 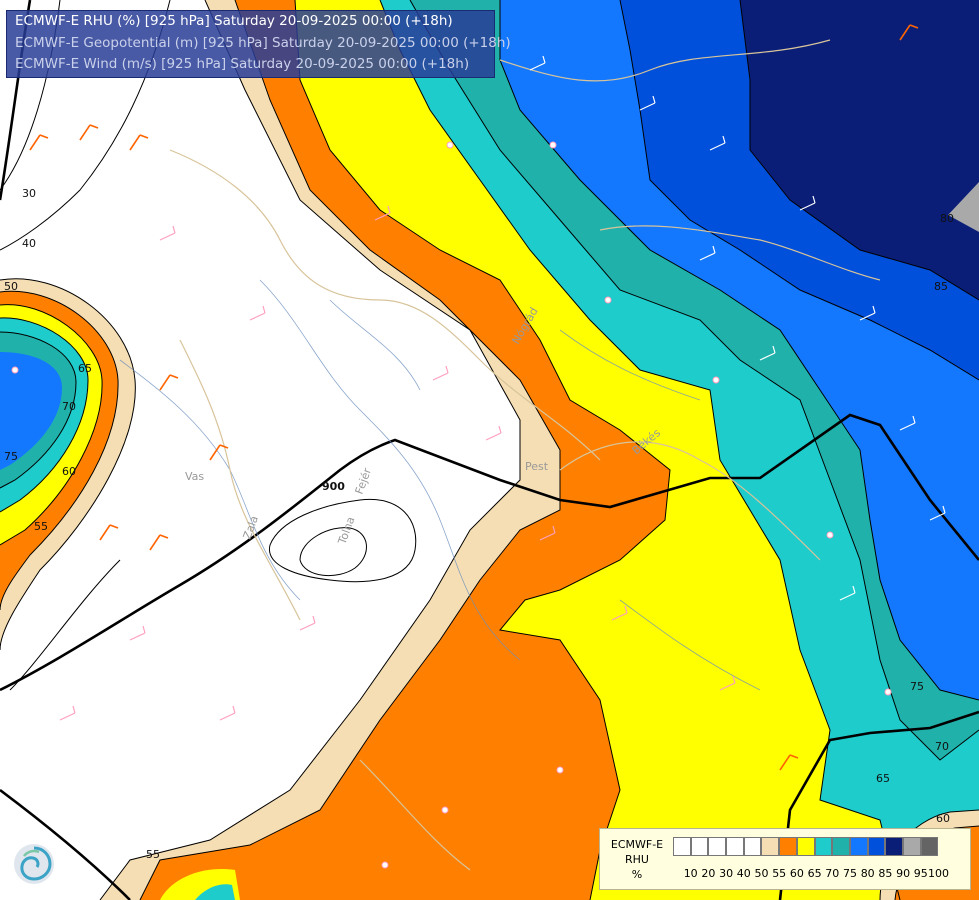 I want to click on contour-label-50: 50, so click(x=11, y=286).